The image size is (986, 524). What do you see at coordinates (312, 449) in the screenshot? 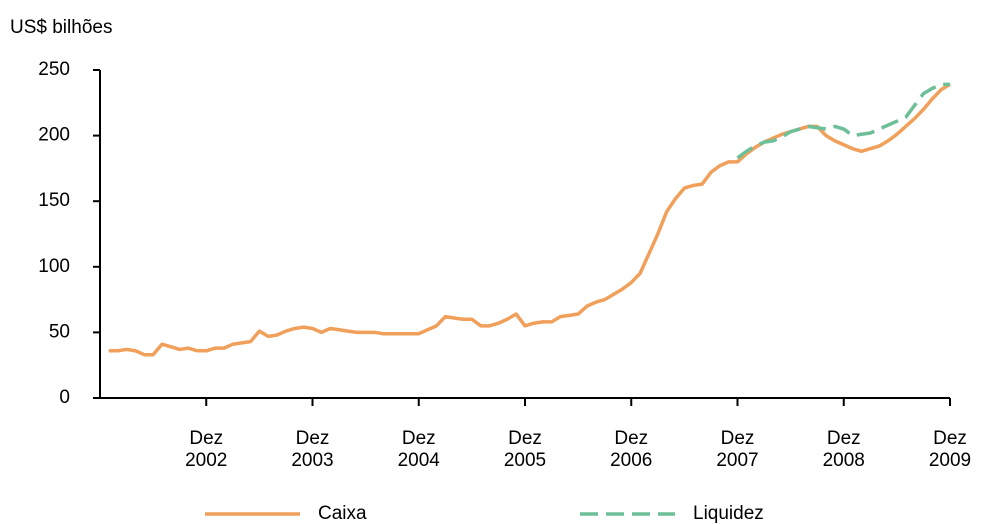
I see `x-tick-label: Dez 2003` at bounding box center [312, 449].